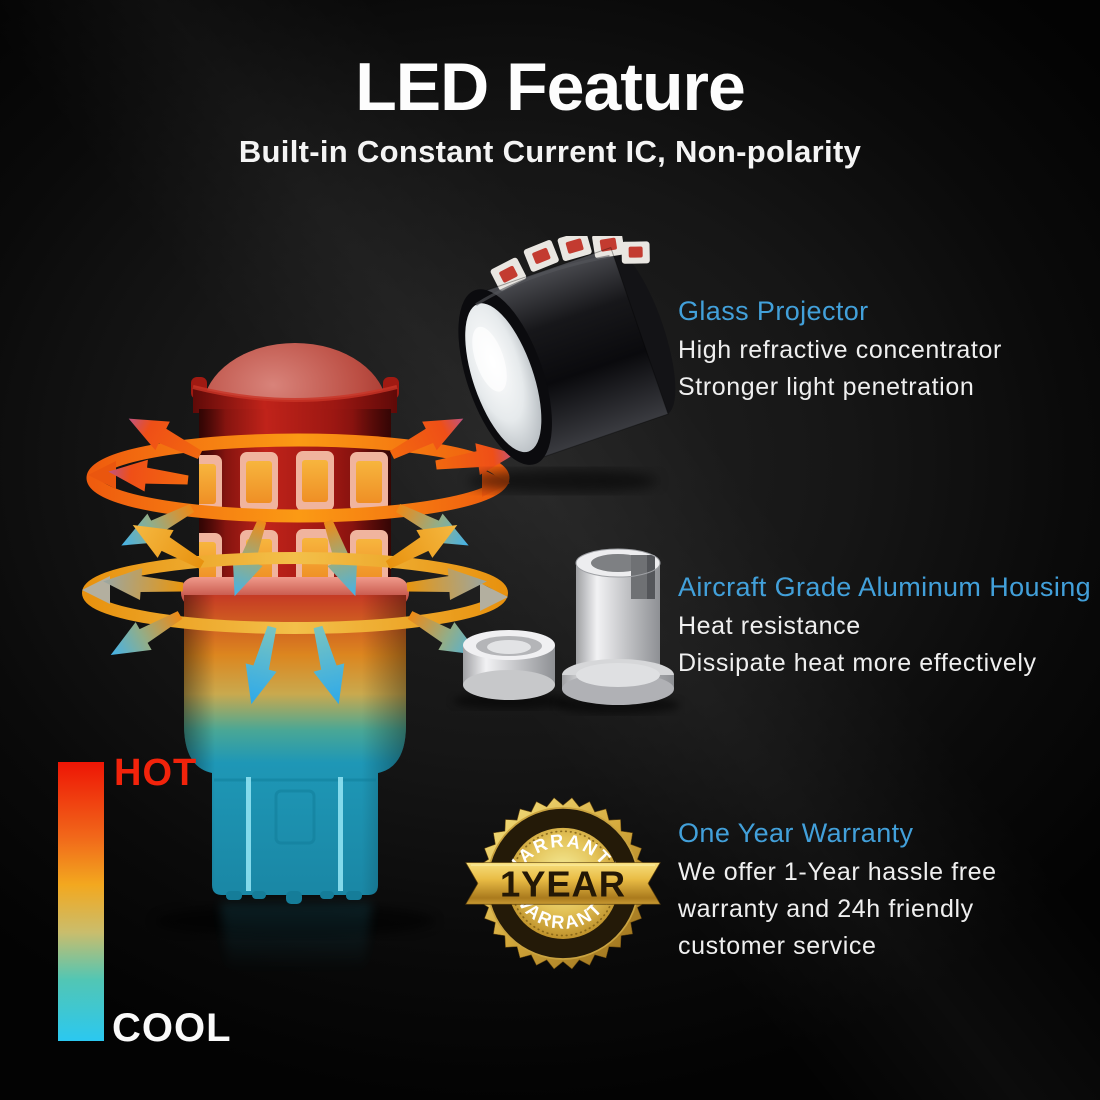  Describe the element at coordinates (156, 773) in the screenshot. I see `hot-label: HOT` at that location.